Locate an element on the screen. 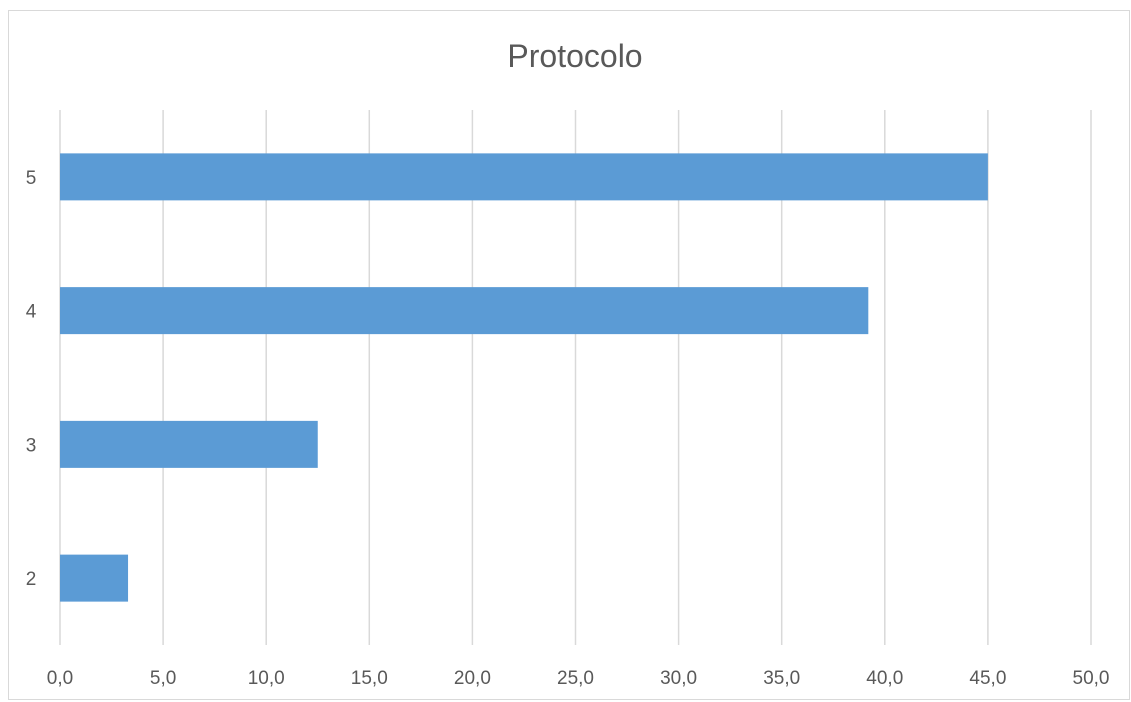 This screenshot has width=1131, height=702. x-tick-label: 15,0 is located at coordinates (369, 678).